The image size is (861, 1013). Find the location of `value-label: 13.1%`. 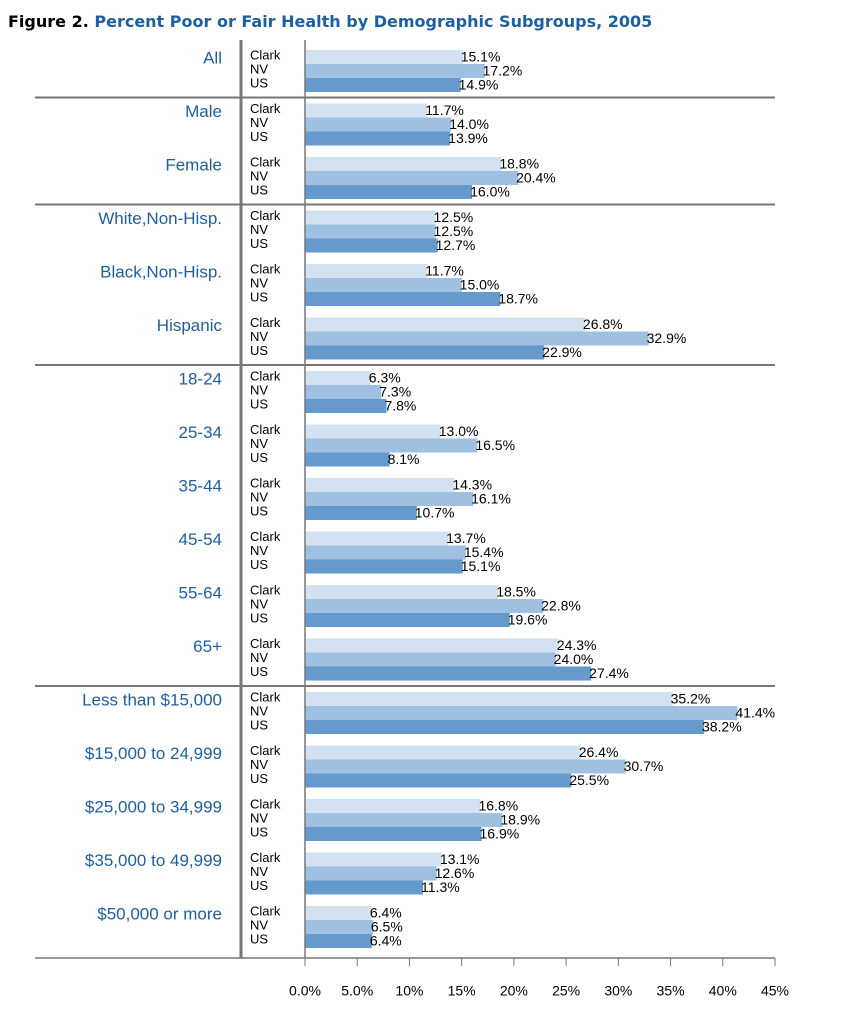

value-label: 13.1% is located at coordinates (460, 859).